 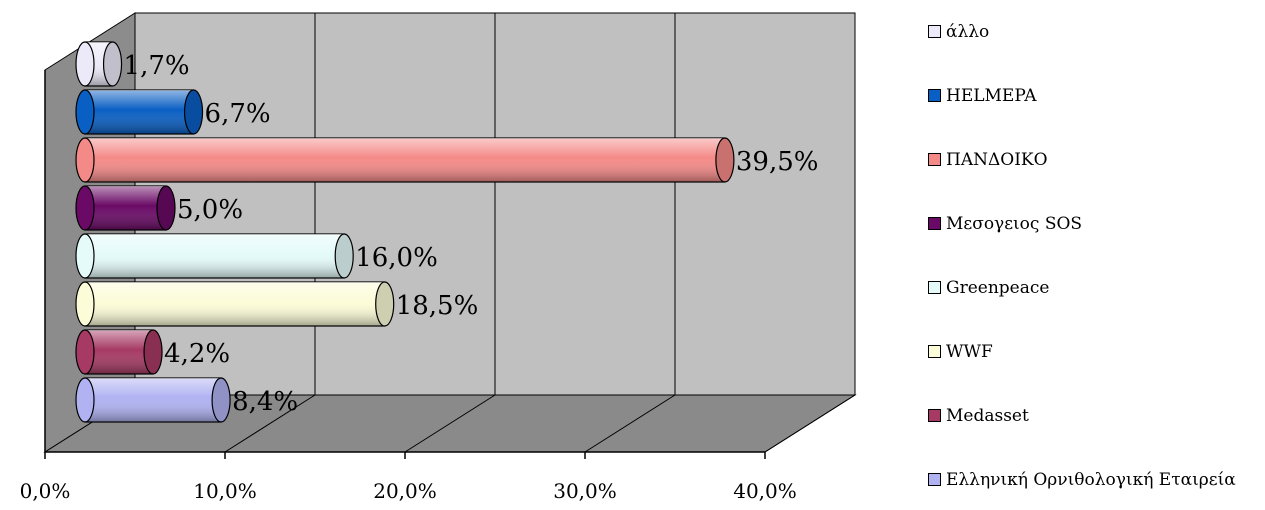 I want to click on bar-data-label: 8,4%, so click(x=265, y=402).